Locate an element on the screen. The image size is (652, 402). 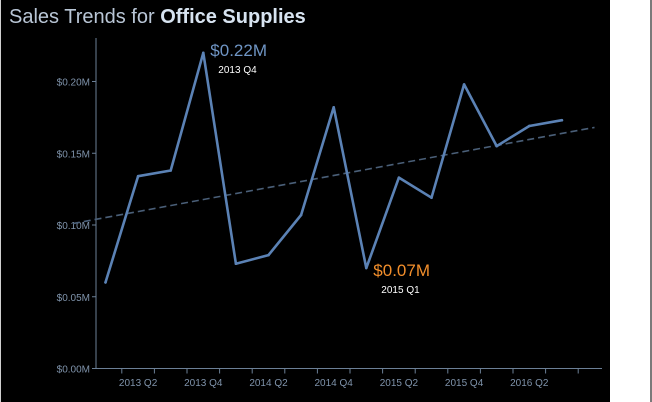
y-tick-label: $0.20M is located at coordinates (73, 83).